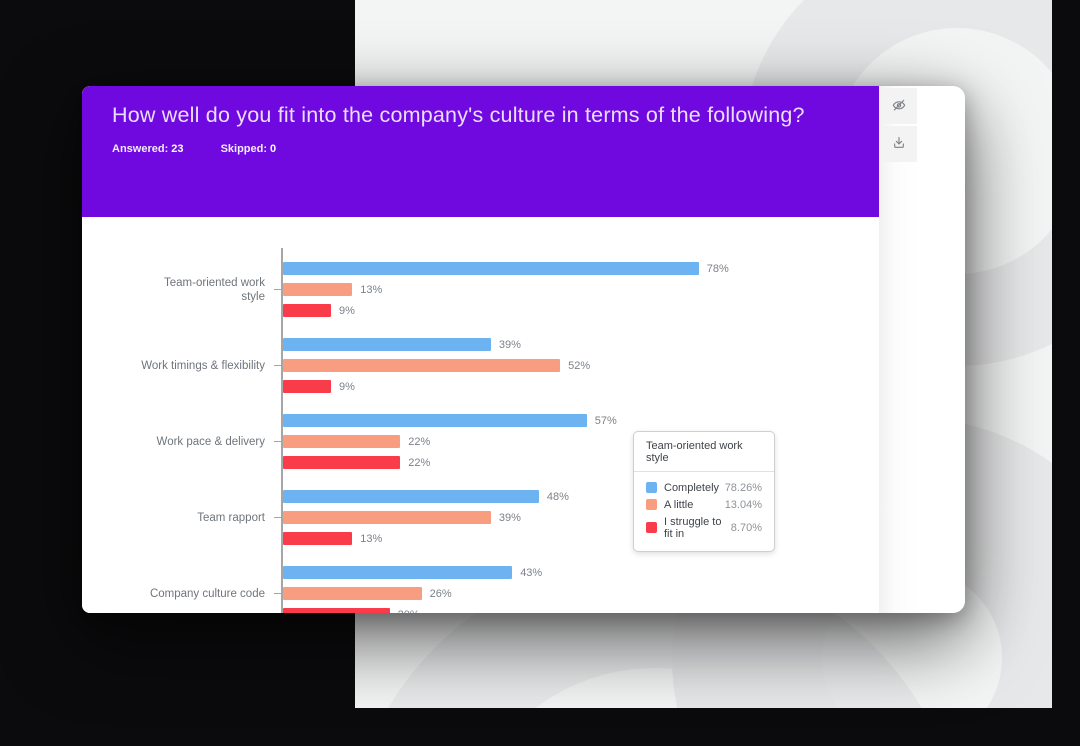  What do you see at coordinates (440, 593) in the screenshot?
I see `bar-value-label: 26%` at bounding box center [440, 593].